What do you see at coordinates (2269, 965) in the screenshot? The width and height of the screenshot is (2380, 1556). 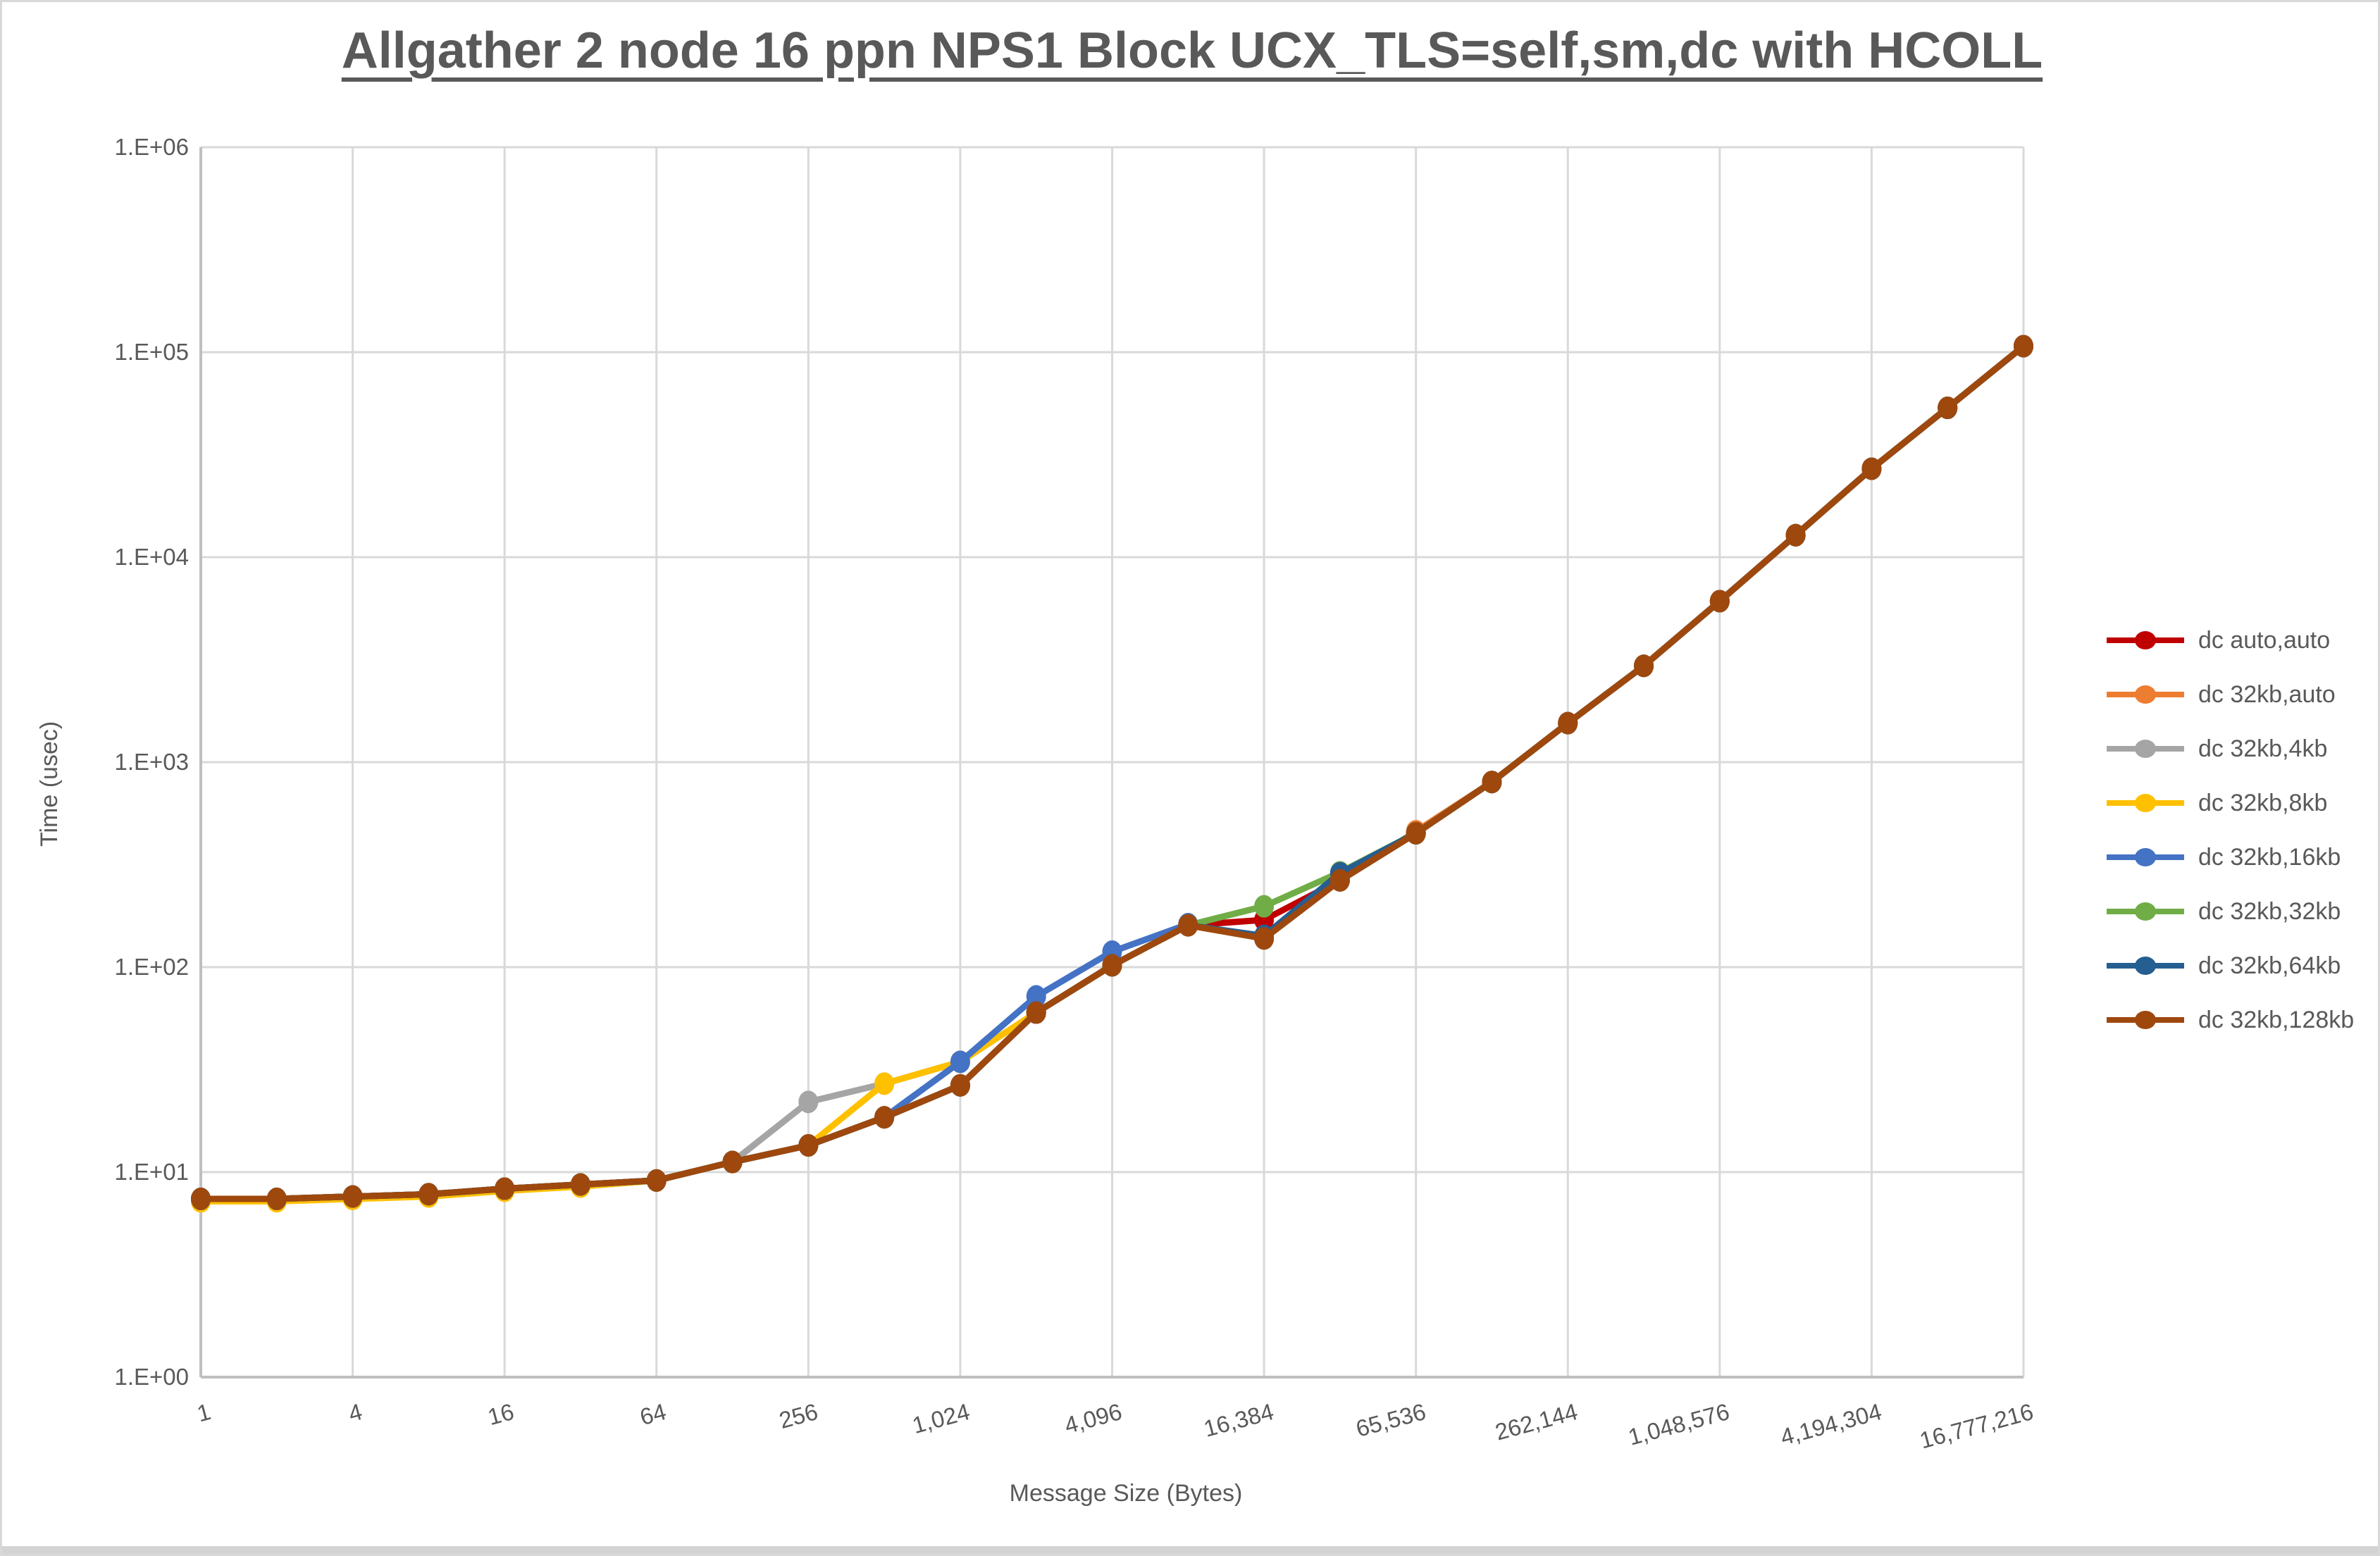 I see `legend-item-label: dc 32kb,64kb` at bounding box center [2269, 965].